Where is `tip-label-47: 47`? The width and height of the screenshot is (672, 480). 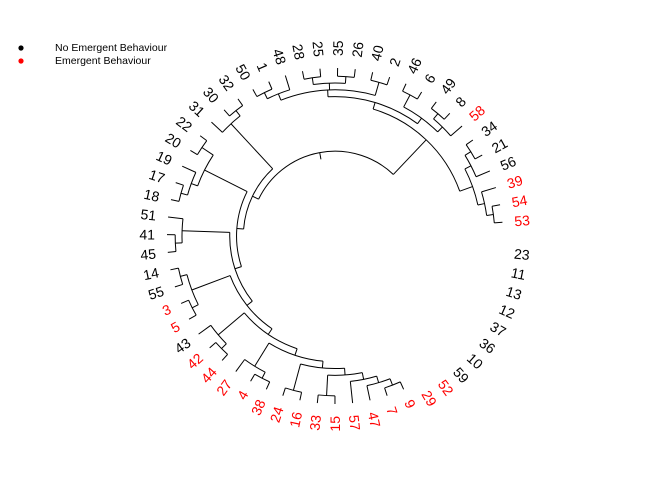
tip-label-47: 47 is located at coordinates (374, 419).